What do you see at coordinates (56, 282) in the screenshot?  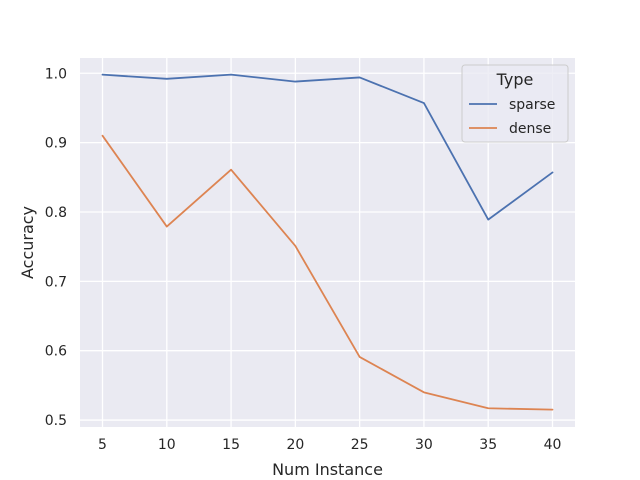 I see `y-tick-label: 0.7` at bounding box center [56, 282].